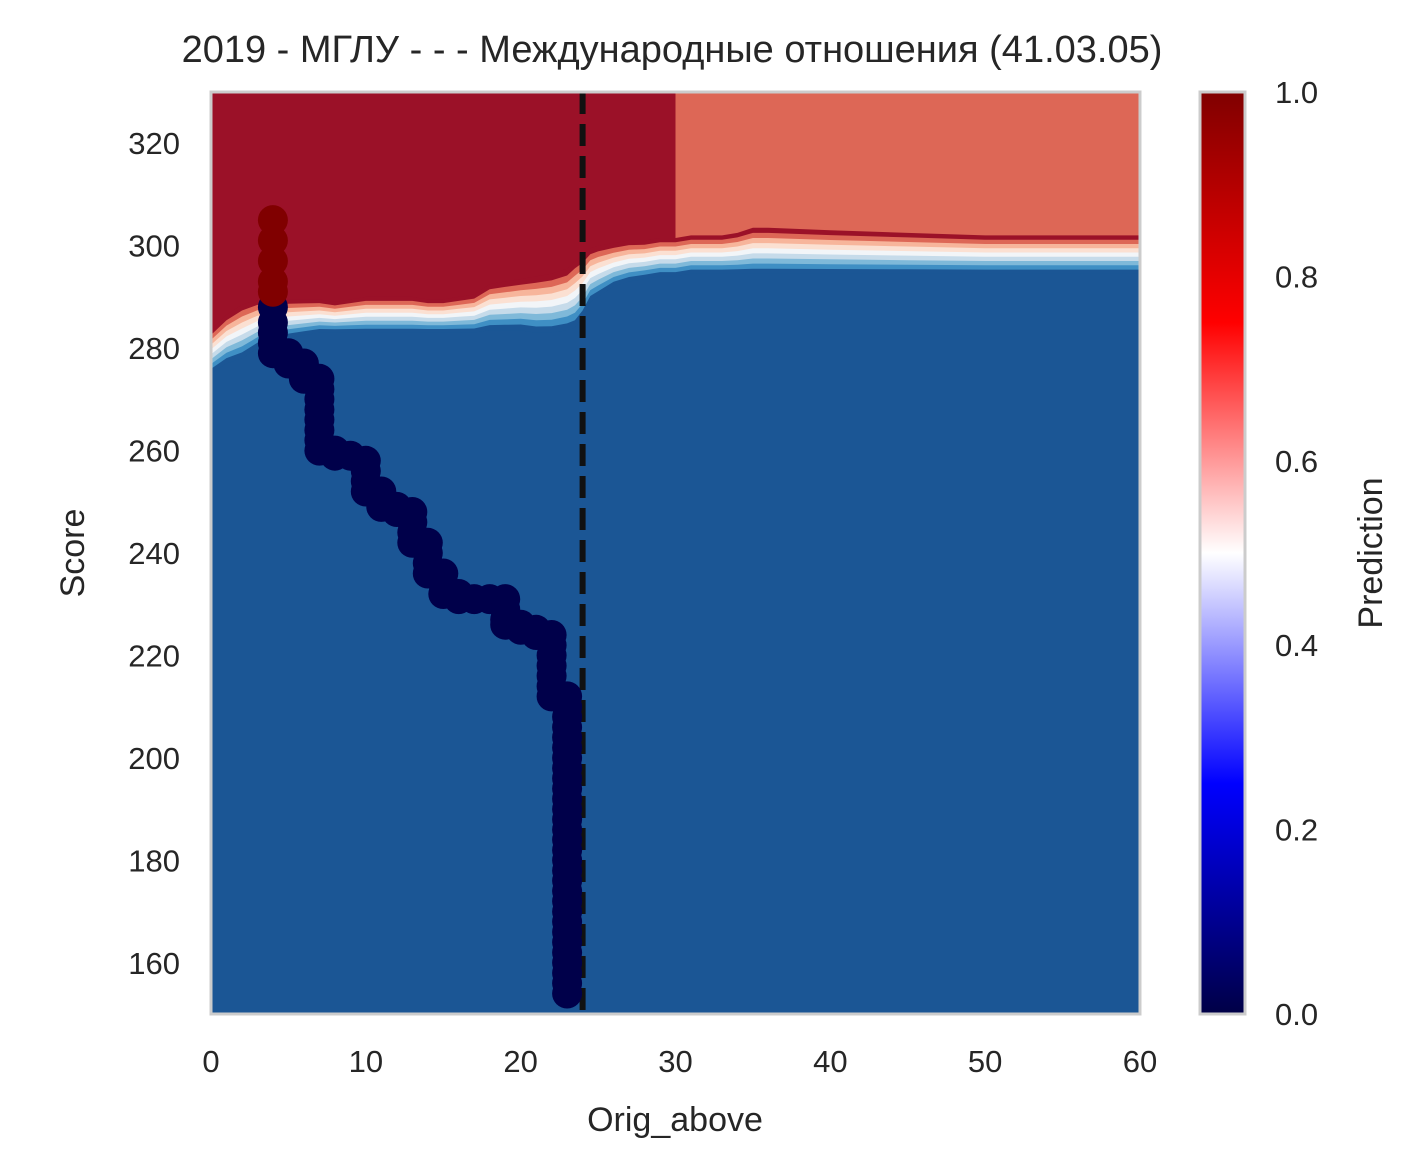 The image size is (1421, 1173). I want to click on y-tick-label: 220, so click(154, 655).